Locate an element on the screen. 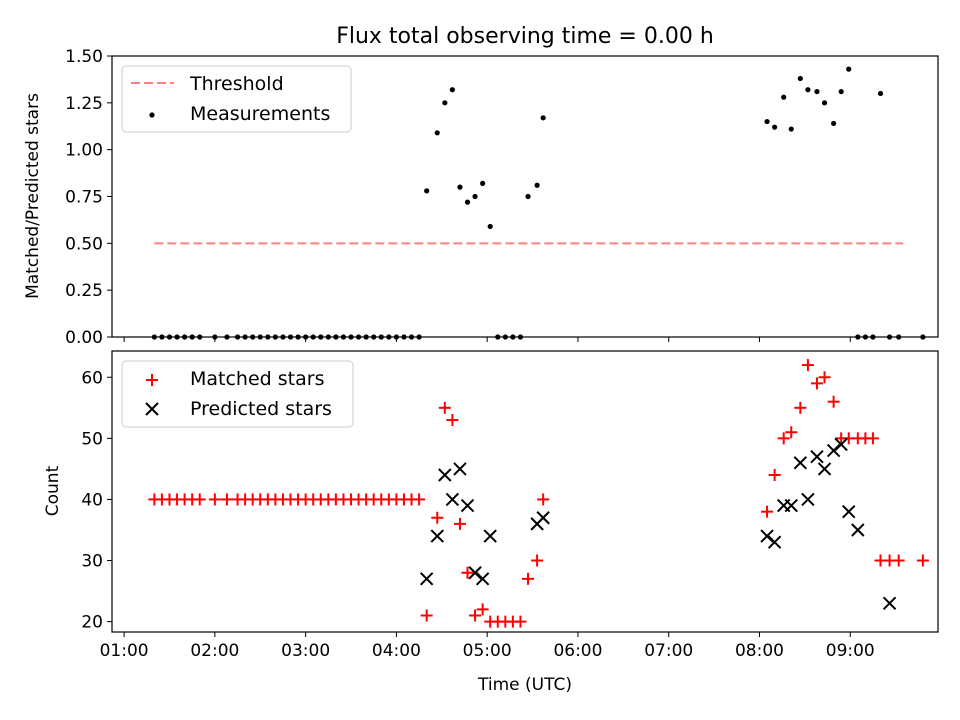  bottom-legend: Matched stars Predicted stars is located at coordinates (237, 394).